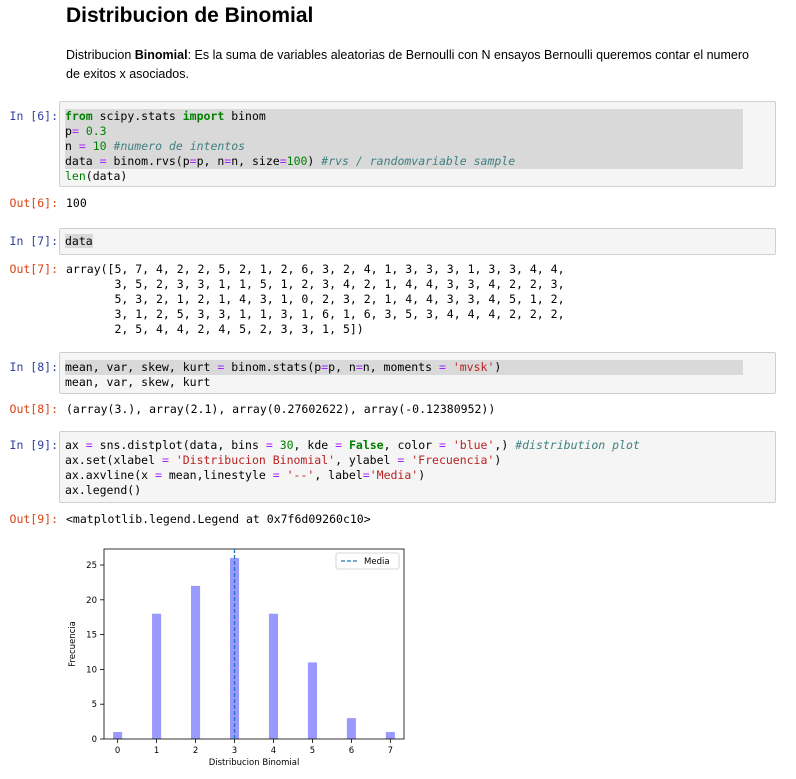 The image size is (796, 779). I want to click on code-token: n, so click(72, 146).